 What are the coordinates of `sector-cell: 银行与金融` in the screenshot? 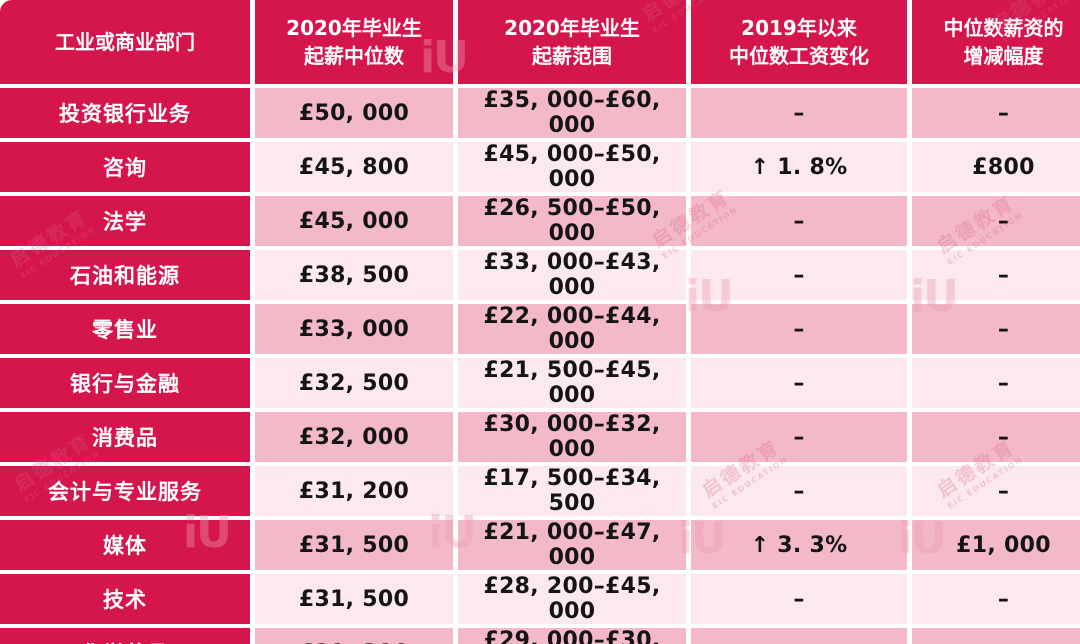 It's located at (125, 383).